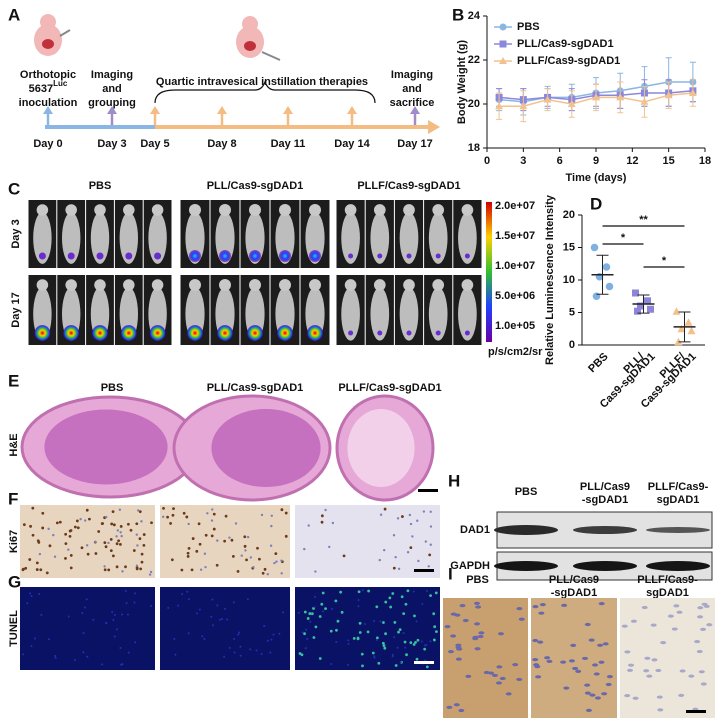 The height and width of the screenshot is (726, 720). I want to click on micrograph, so click(87, 541).